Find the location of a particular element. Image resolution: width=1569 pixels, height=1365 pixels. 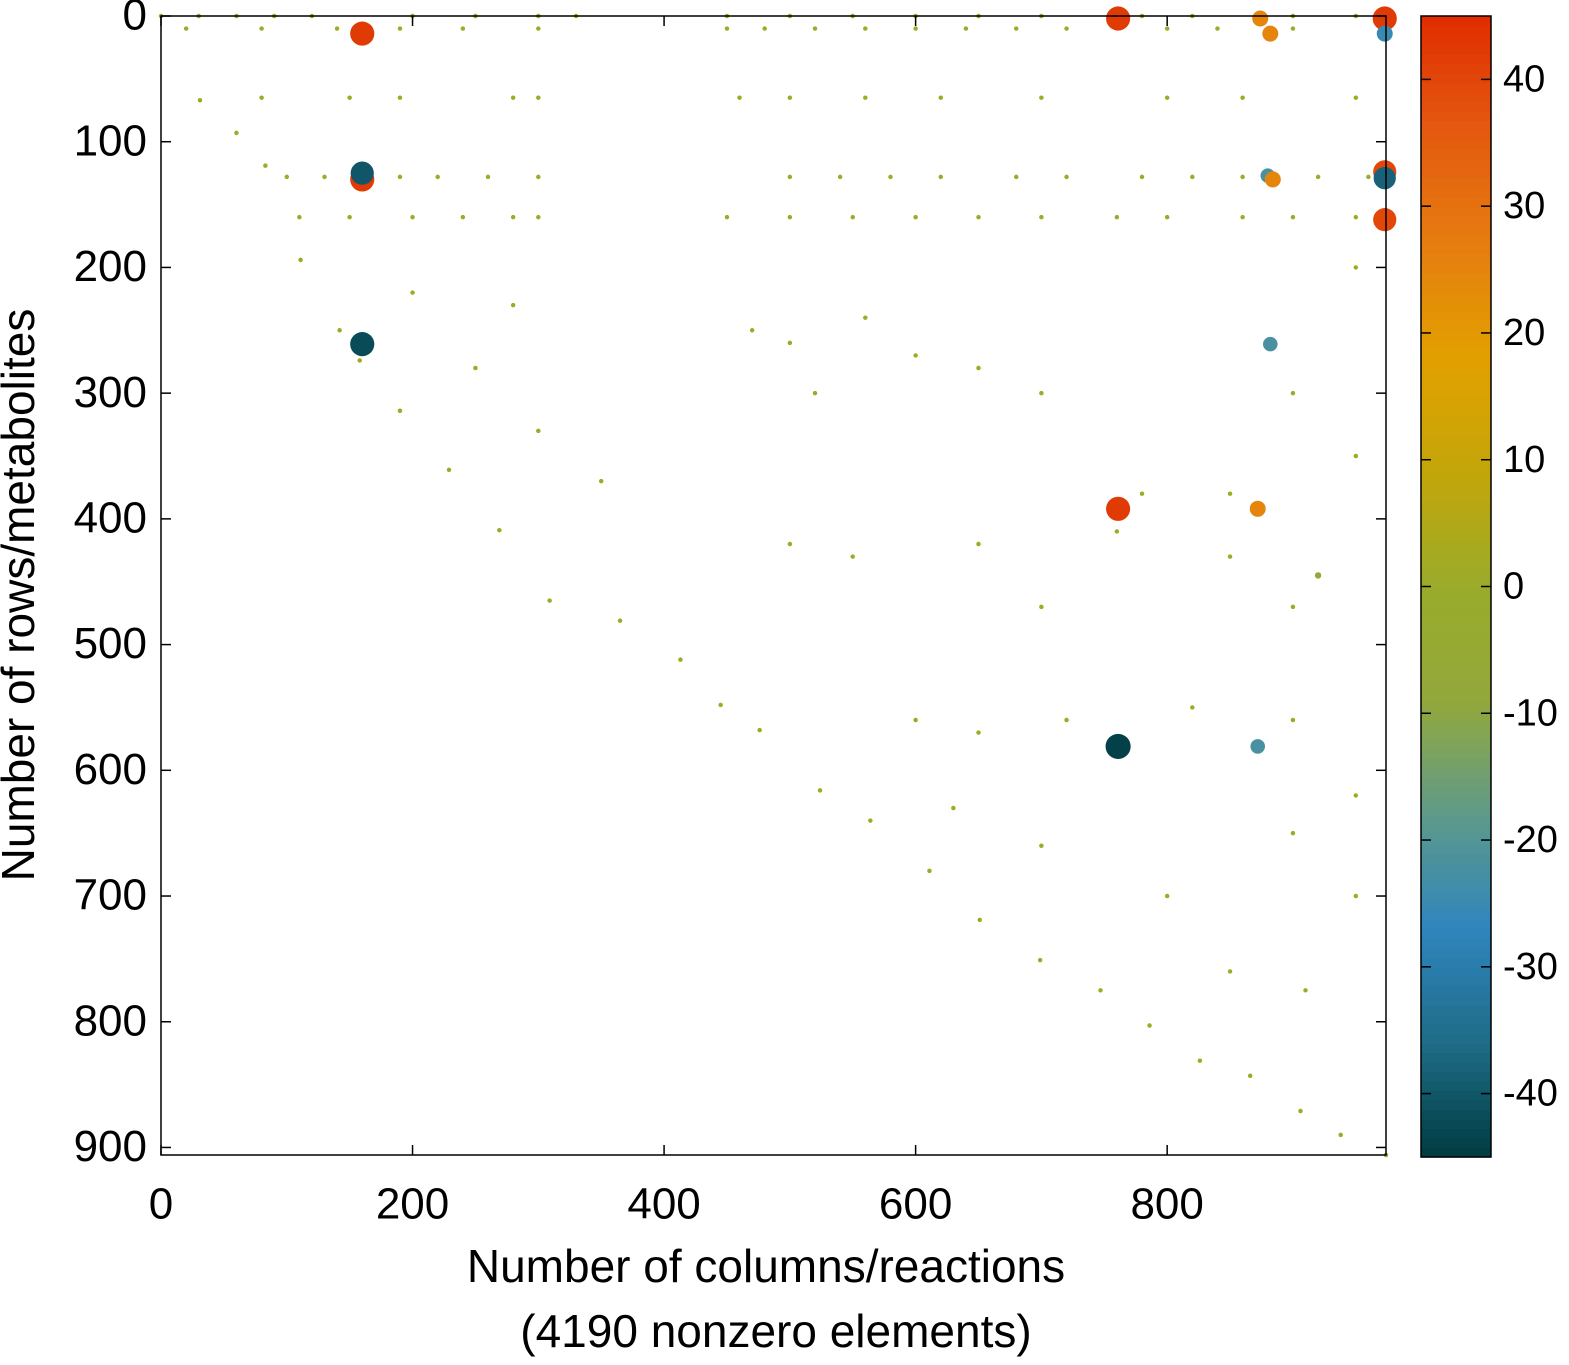

colorbar-tick-label: -20 is located at coordinates (1530, 840).